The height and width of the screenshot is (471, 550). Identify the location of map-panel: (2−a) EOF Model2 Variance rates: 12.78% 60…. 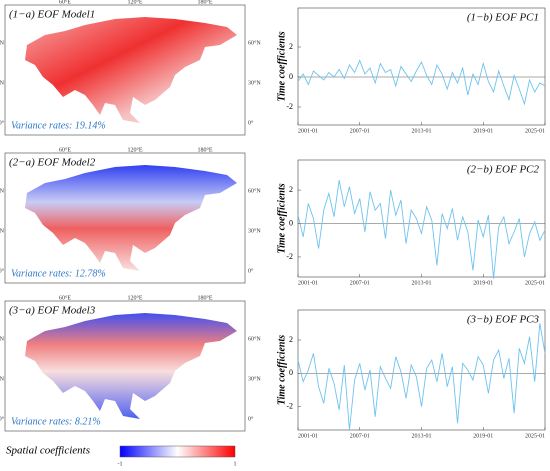
(130, 215).